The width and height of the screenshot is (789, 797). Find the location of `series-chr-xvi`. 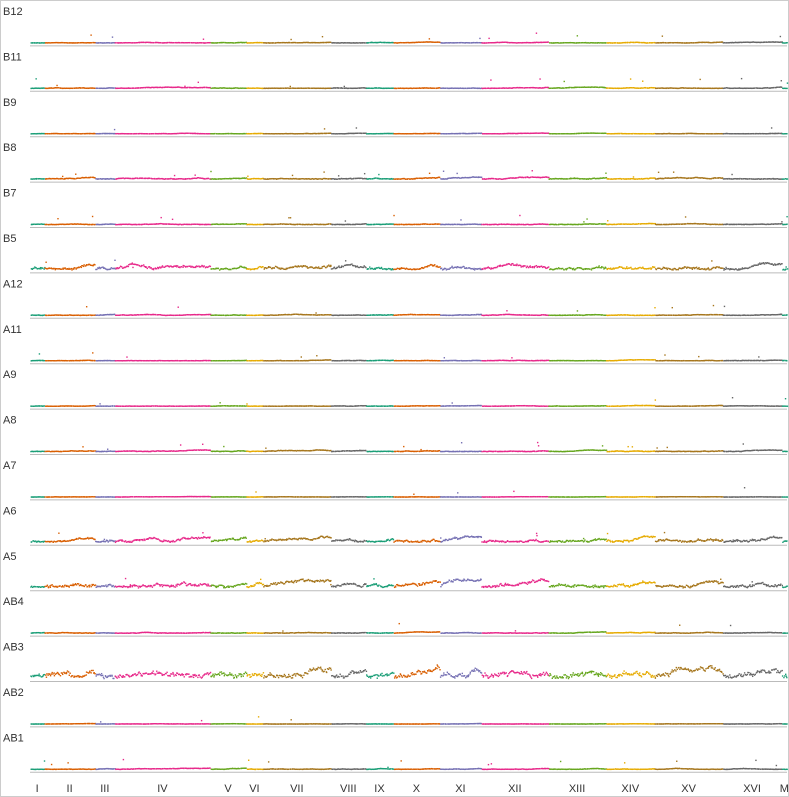

series-chr-xvi is located at coordinates (752, 131).